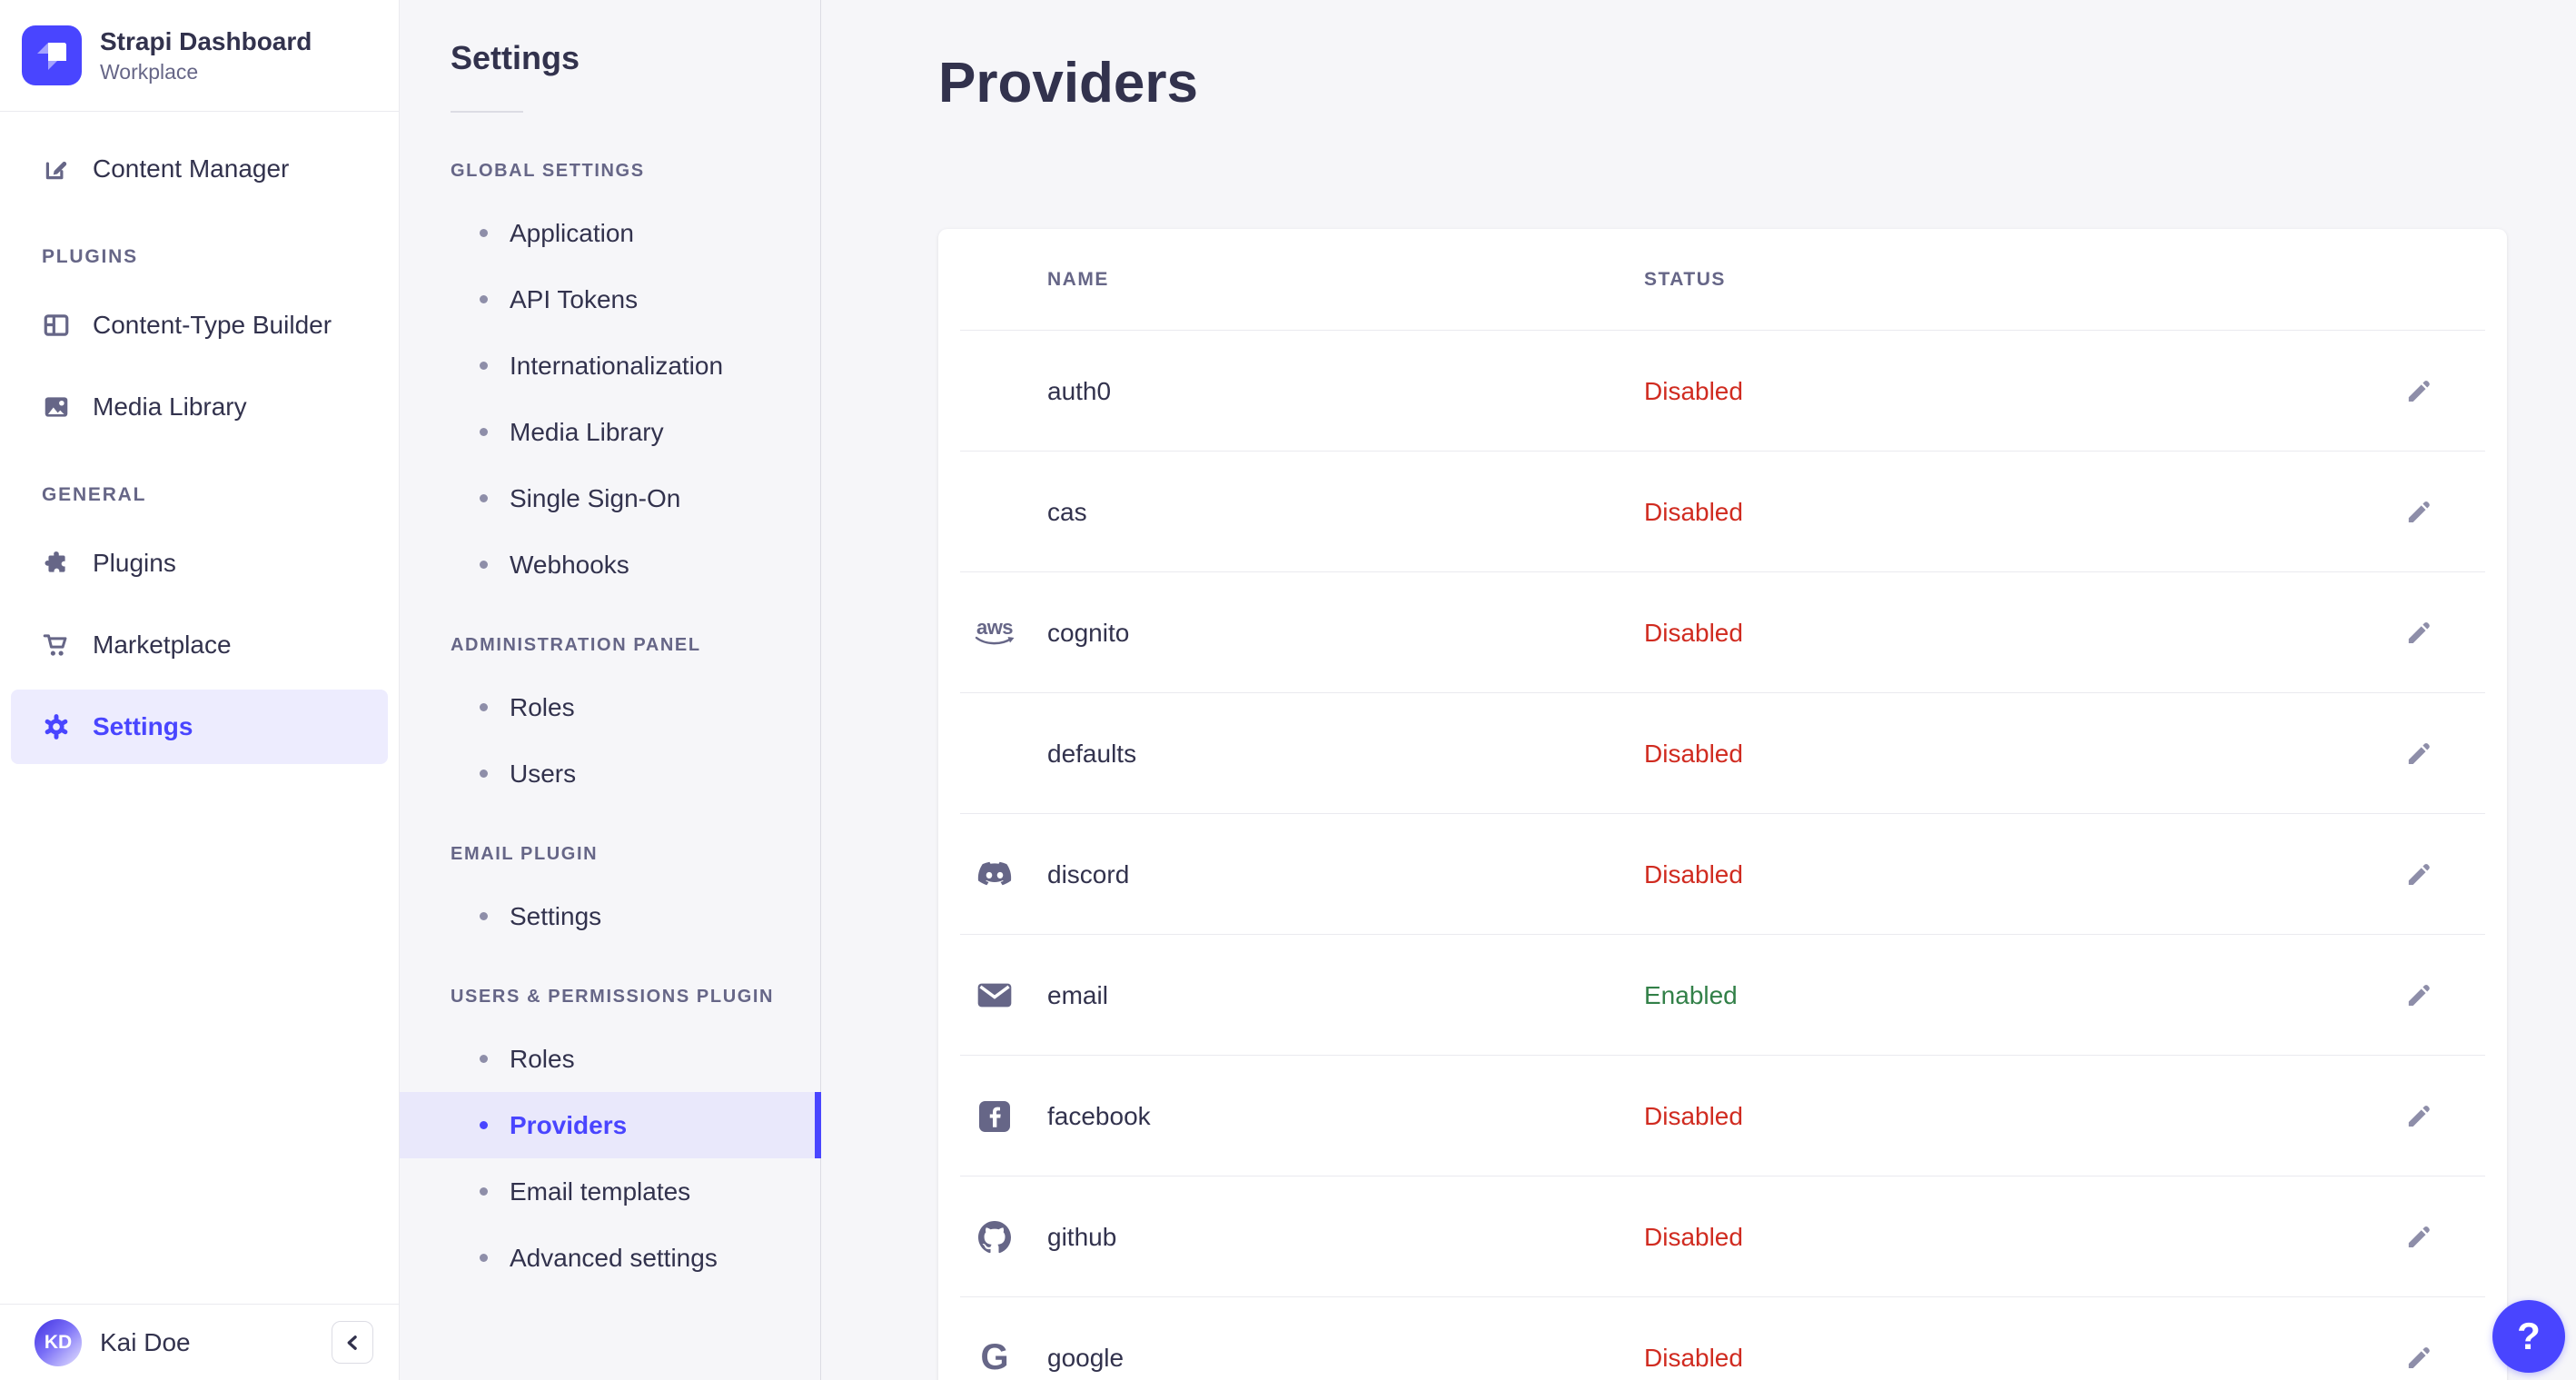 The image size is (2576, 1380). Describe the element at coordinates (600, 1191) in the screenshot. I see `subnav-item-label: Email templates` at that location.